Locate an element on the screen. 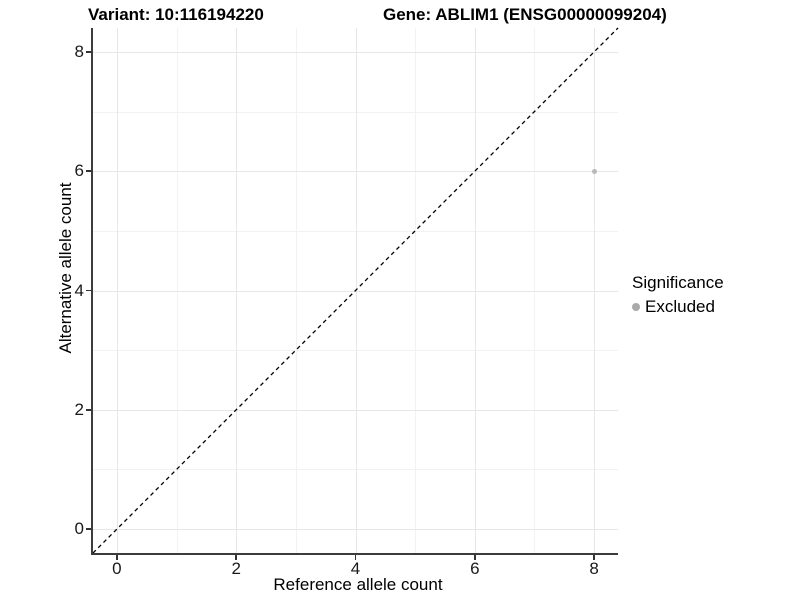 The height and width of the screenshot is (600, 800). y-tick-label: 2 is located at coordinates (79, 409).